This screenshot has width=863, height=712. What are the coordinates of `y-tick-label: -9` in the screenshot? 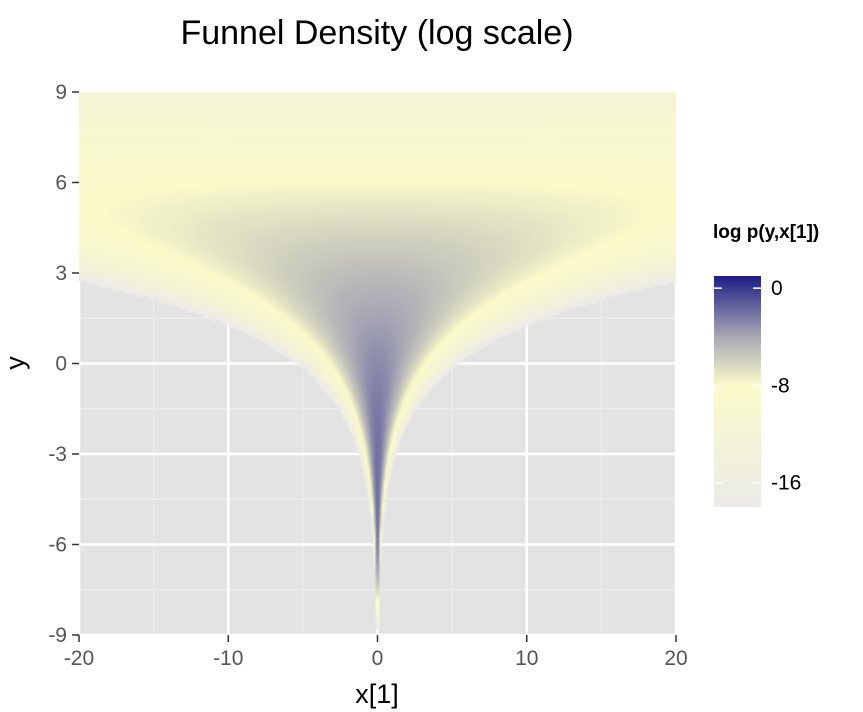 It's located at (57, 635).